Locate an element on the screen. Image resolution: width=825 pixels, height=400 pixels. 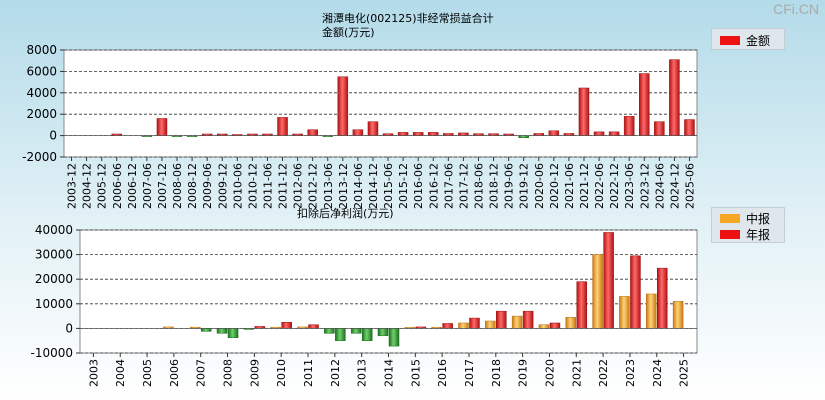
chart1-xtick-label: 2015-12 is located at coordinates (403, 186).